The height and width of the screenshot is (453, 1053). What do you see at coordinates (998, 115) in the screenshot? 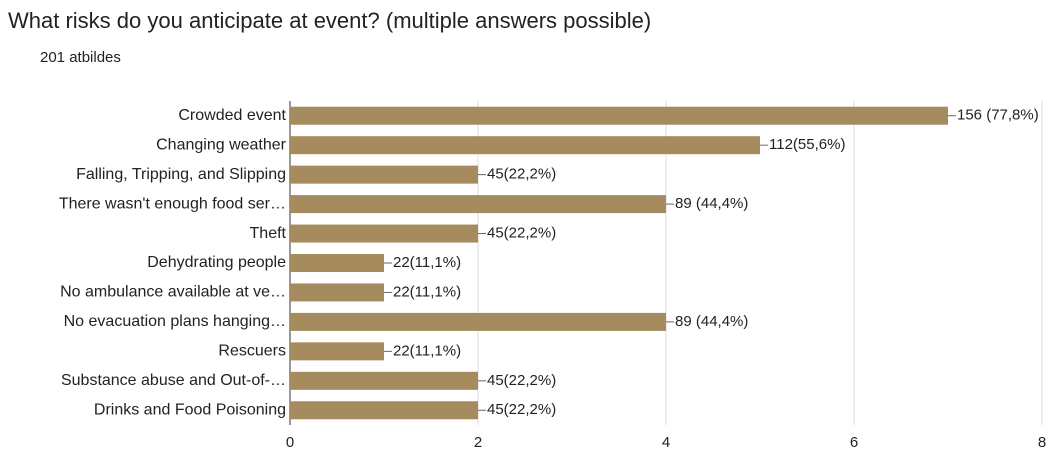
I see `data-label: 156 (77,8%)` at bounding box center [998, 115].